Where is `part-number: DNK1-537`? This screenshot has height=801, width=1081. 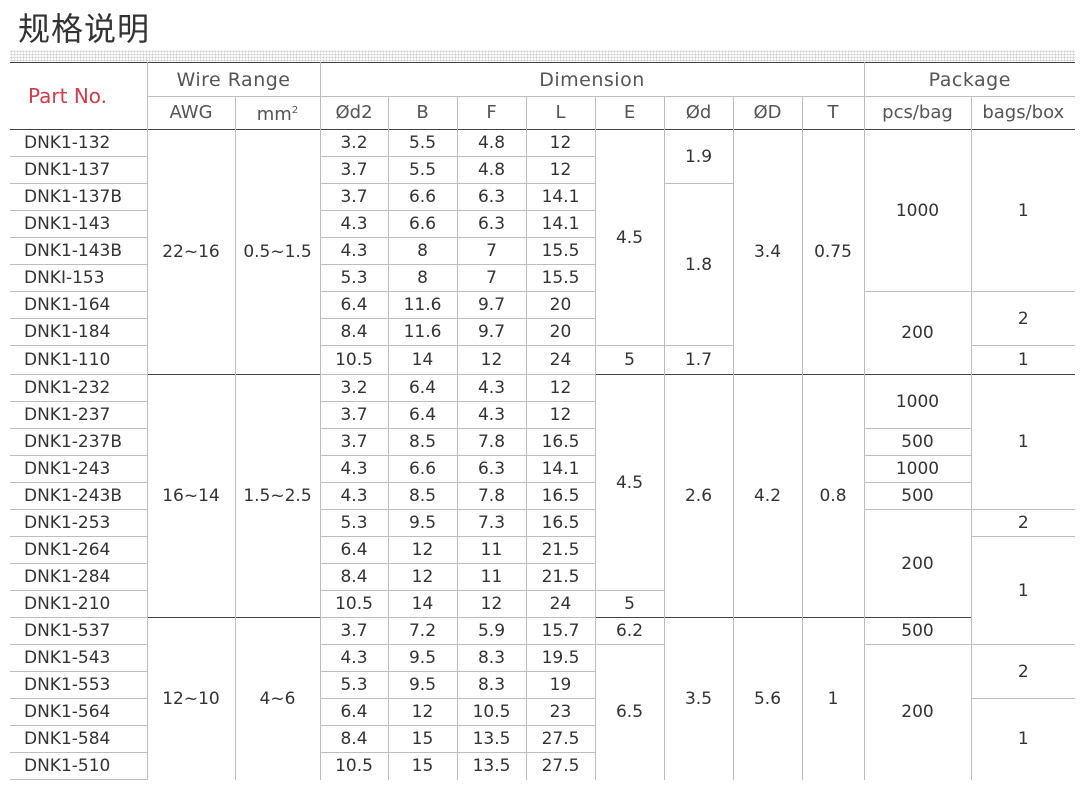 part-number: DNK1-537 is located at coordinates (79, 631).